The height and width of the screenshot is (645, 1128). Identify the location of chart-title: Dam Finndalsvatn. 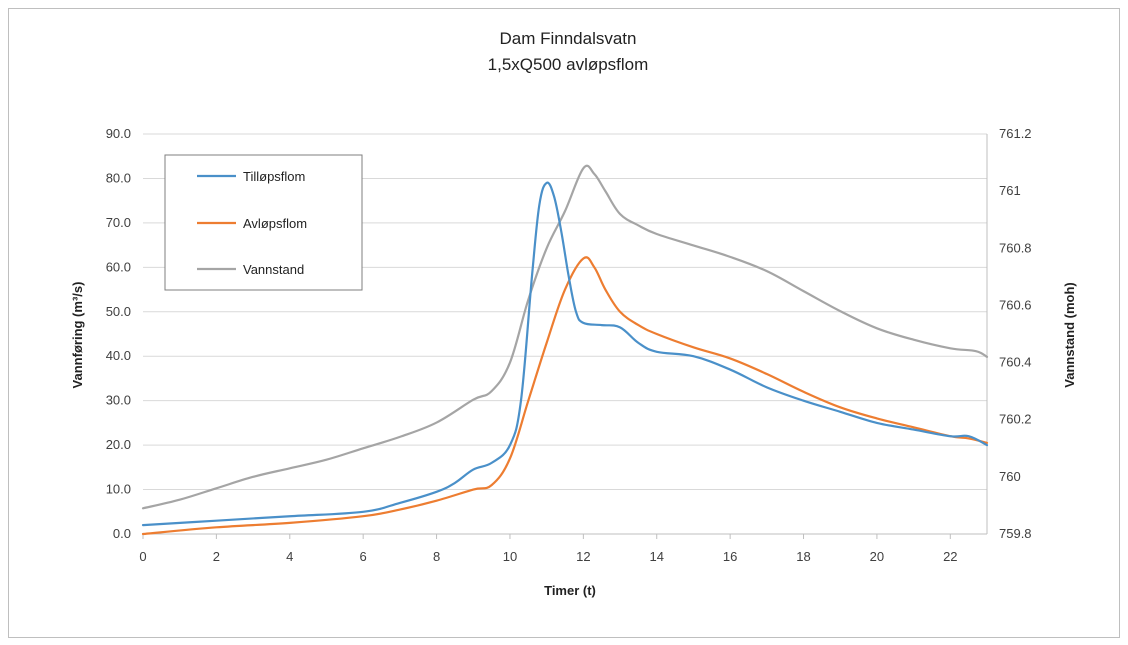
(567, 38).